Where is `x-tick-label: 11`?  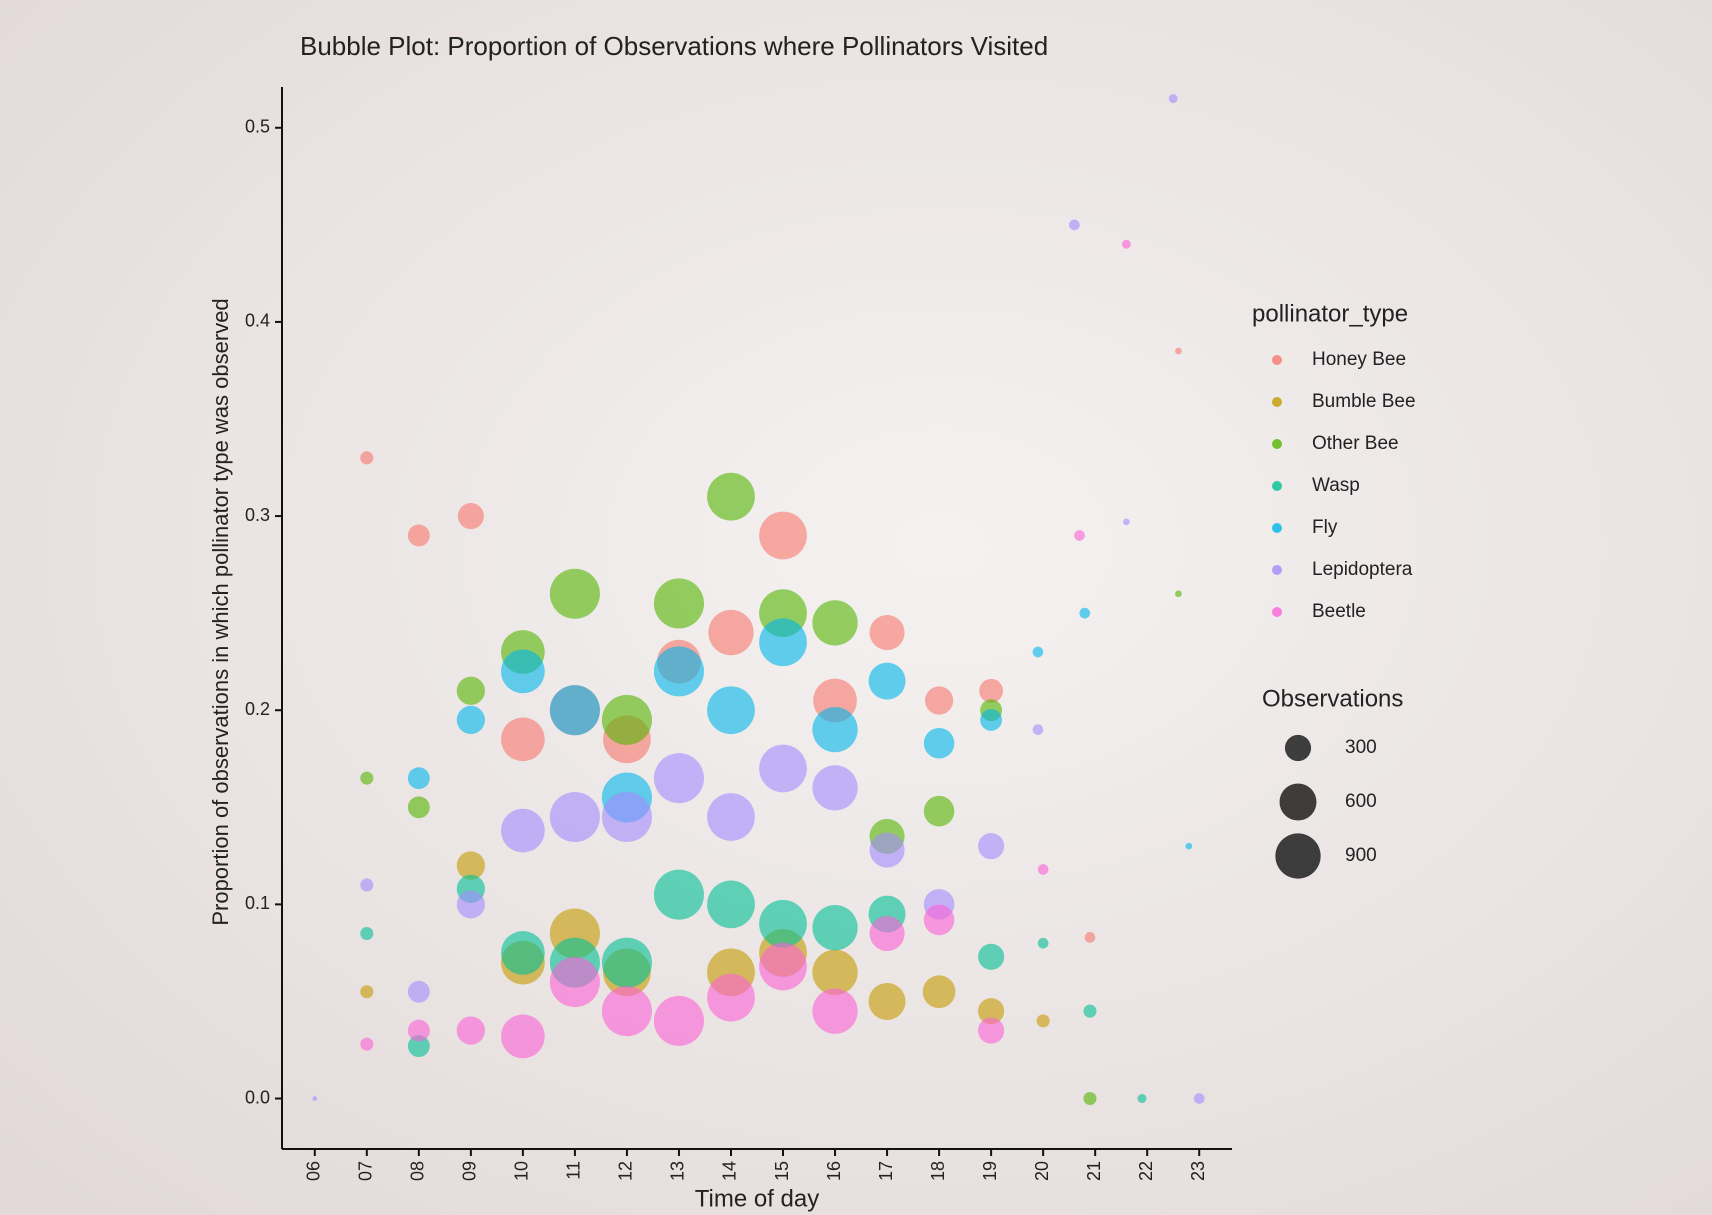 x-tick-label: 11 is located at coordinates (574, 1170).